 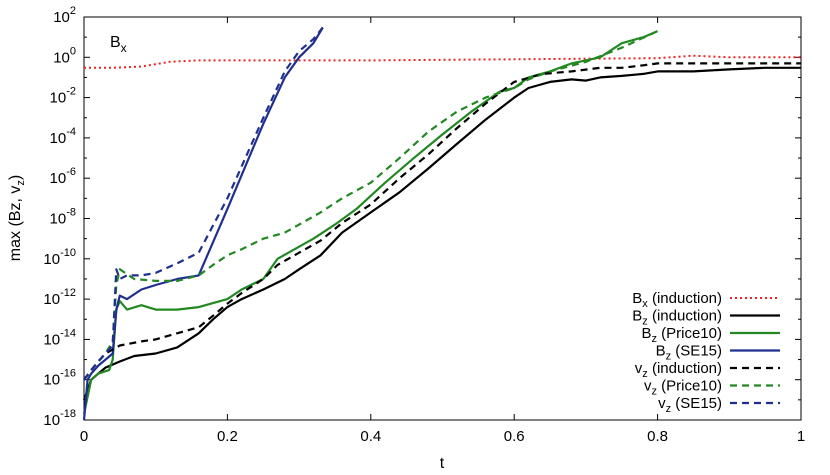 I want to click on x-tick-label: 0.4, so click(x=370, y=436).